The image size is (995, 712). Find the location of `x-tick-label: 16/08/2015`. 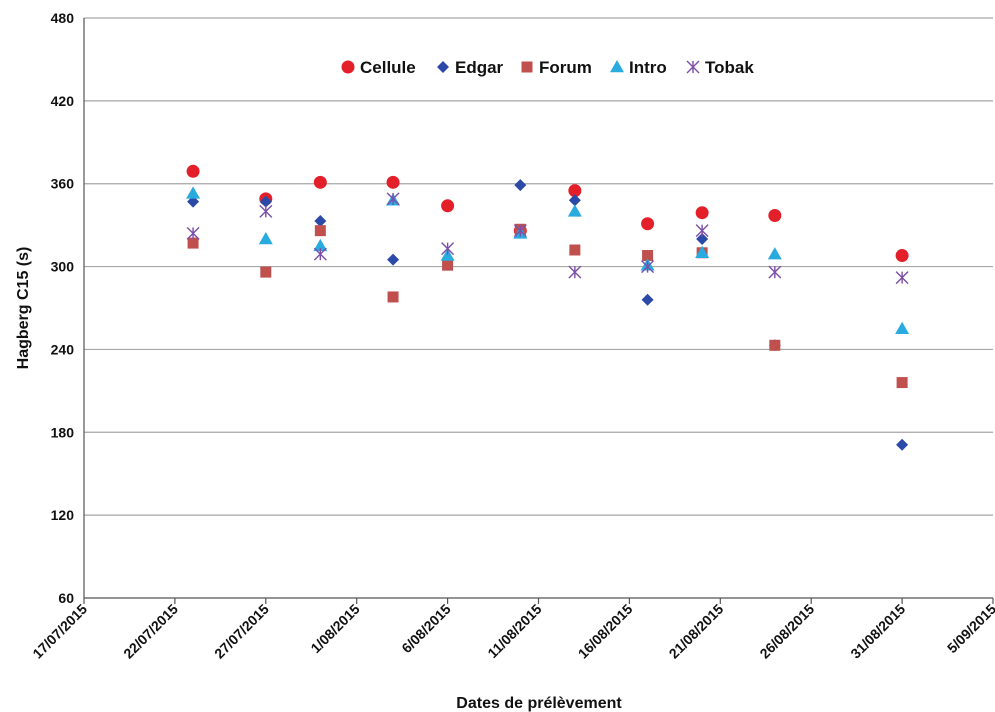

x-tick-label: 16/08/2015 is located at coordinates (605, 631).